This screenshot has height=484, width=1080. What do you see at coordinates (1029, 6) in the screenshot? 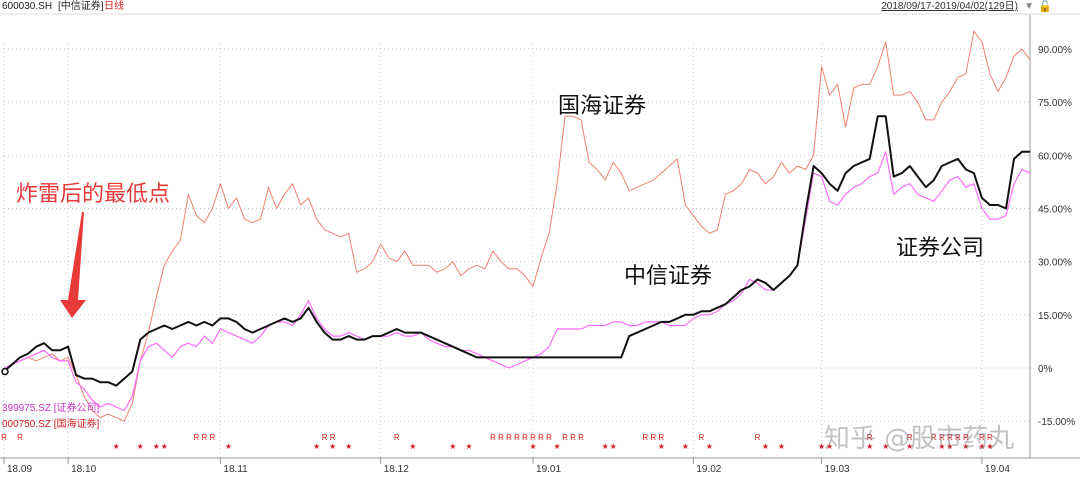
I see `dropdown-icon: ▼` at bounding box center [1029, 6].